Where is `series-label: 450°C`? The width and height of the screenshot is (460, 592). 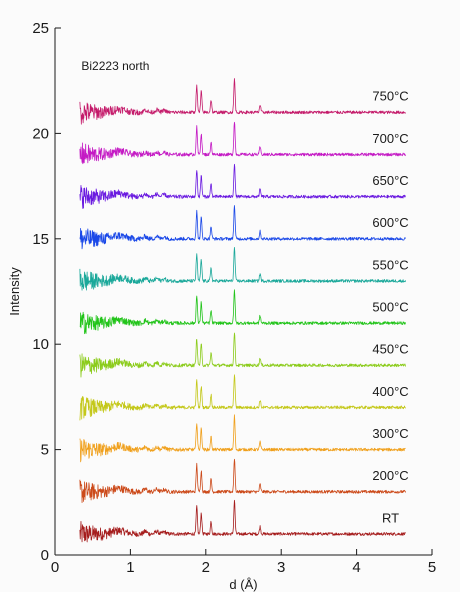
series-label: 450°C is located at coordinates (390, 349).